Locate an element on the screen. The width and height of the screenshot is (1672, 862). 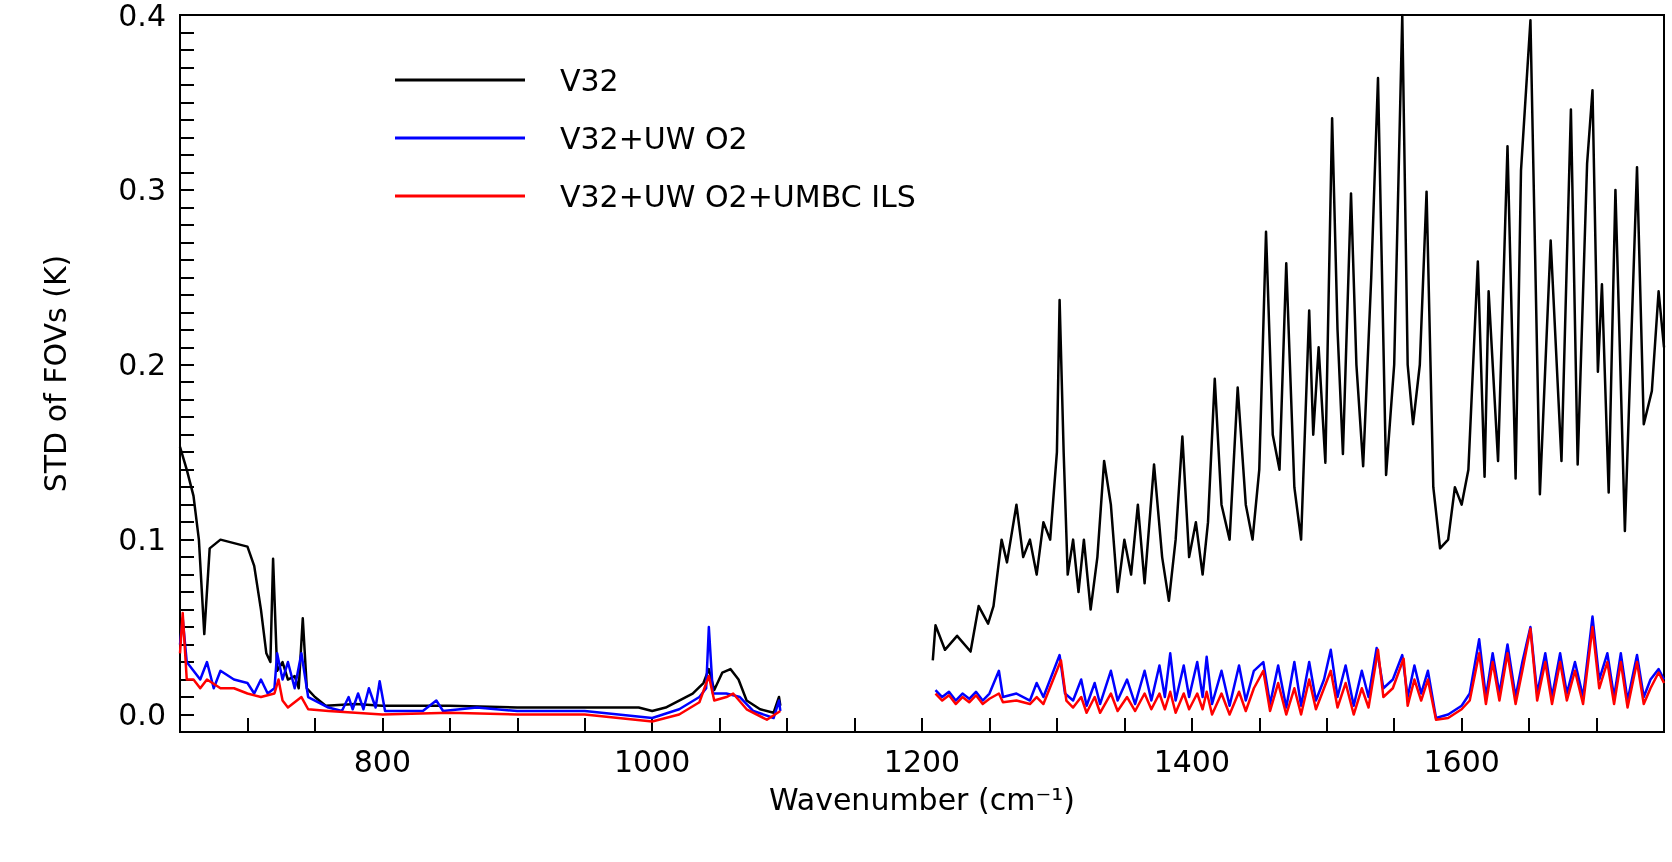
x-tick-label: 800 is located at coordinates (382, 761).